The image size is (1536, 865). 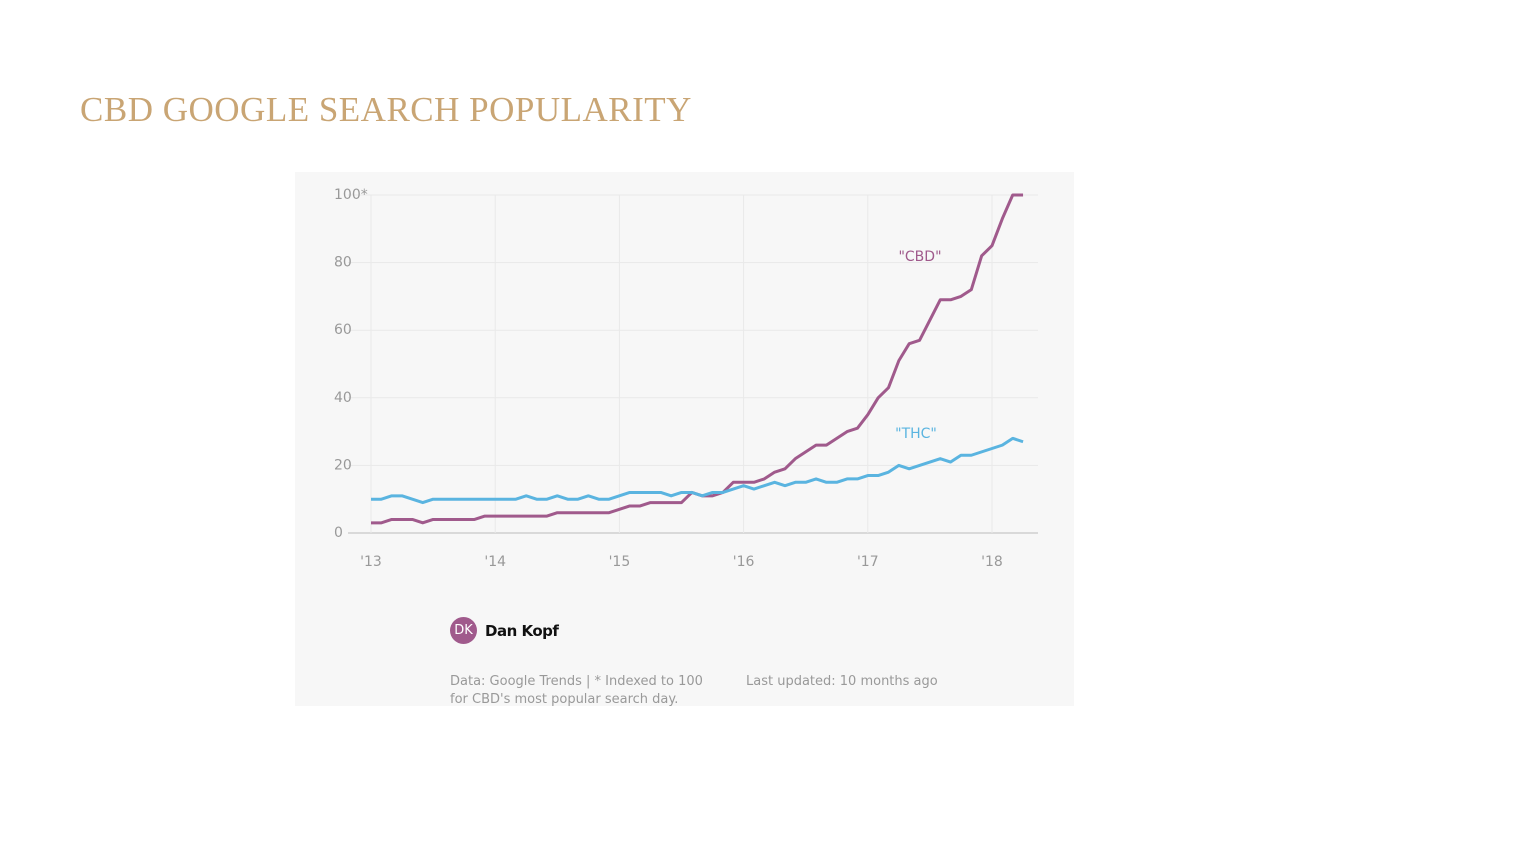 I want to click on byline: DK Dan Kopf, so click(x=504, y=630).